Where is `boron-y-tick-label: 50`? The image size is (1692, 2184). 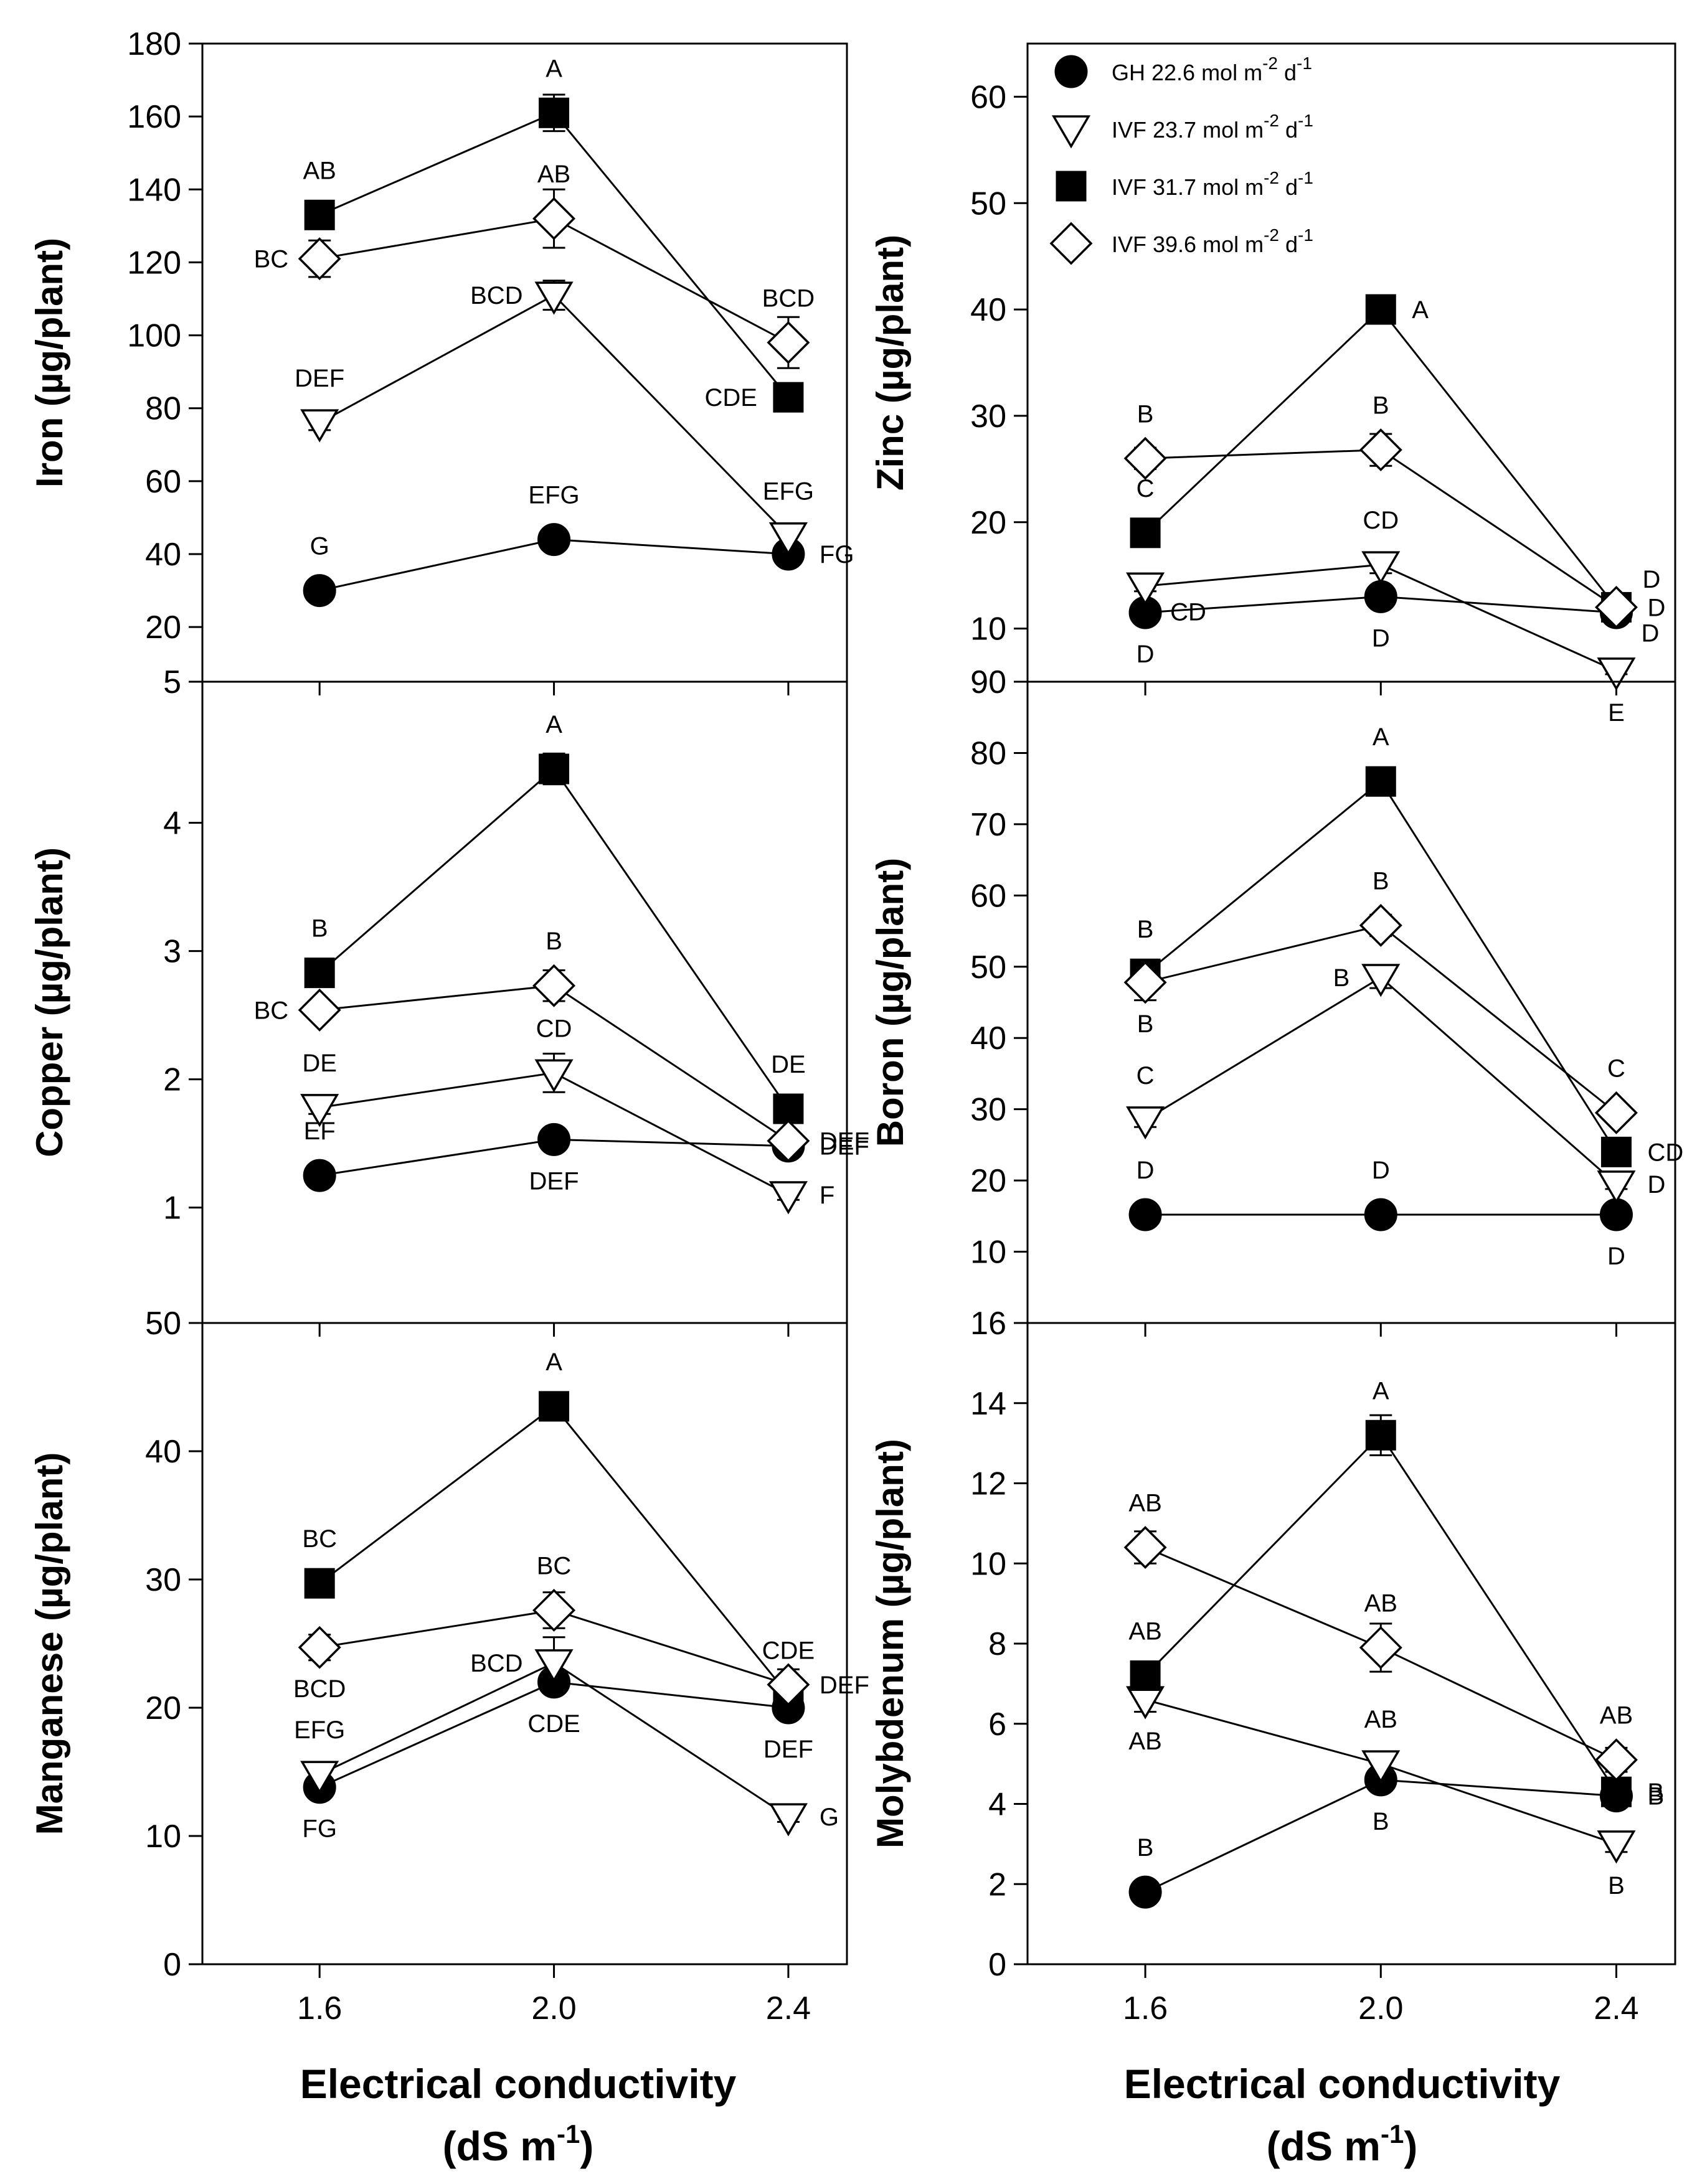
boron-y-tick-label: 50 is located at coordinates (988, 968).